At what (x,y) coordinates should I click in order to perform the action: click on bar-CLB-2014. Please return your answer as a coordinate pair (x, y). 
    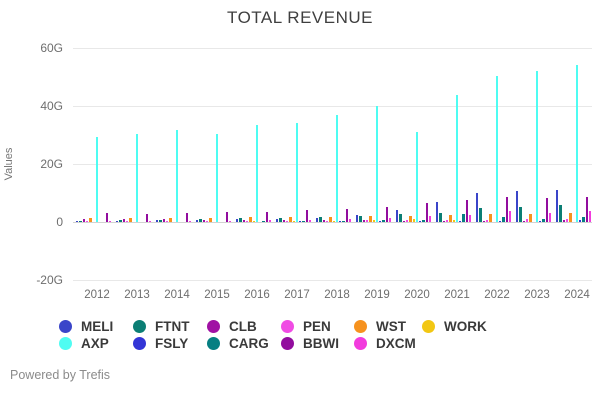
    Looking at the image, I should click on (163, 220).